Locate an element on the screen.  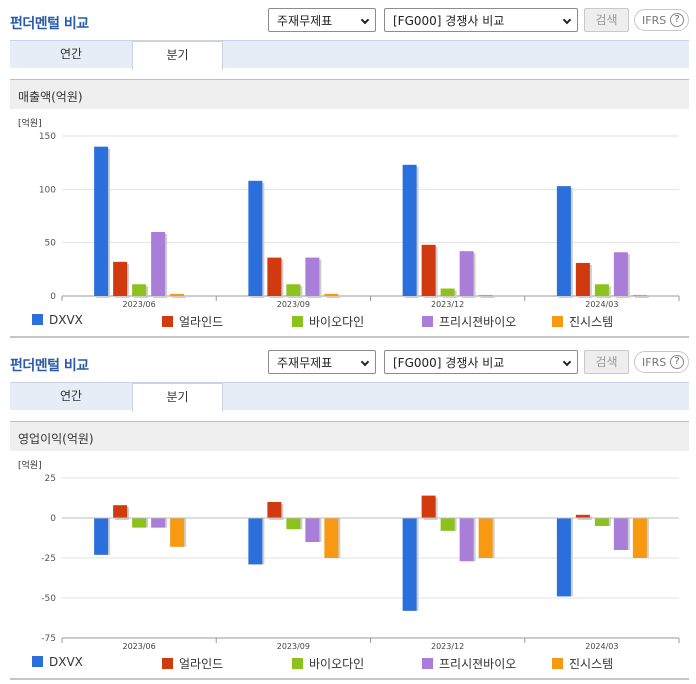
y-tick-label: 150 is located at coordinates (47, 137).